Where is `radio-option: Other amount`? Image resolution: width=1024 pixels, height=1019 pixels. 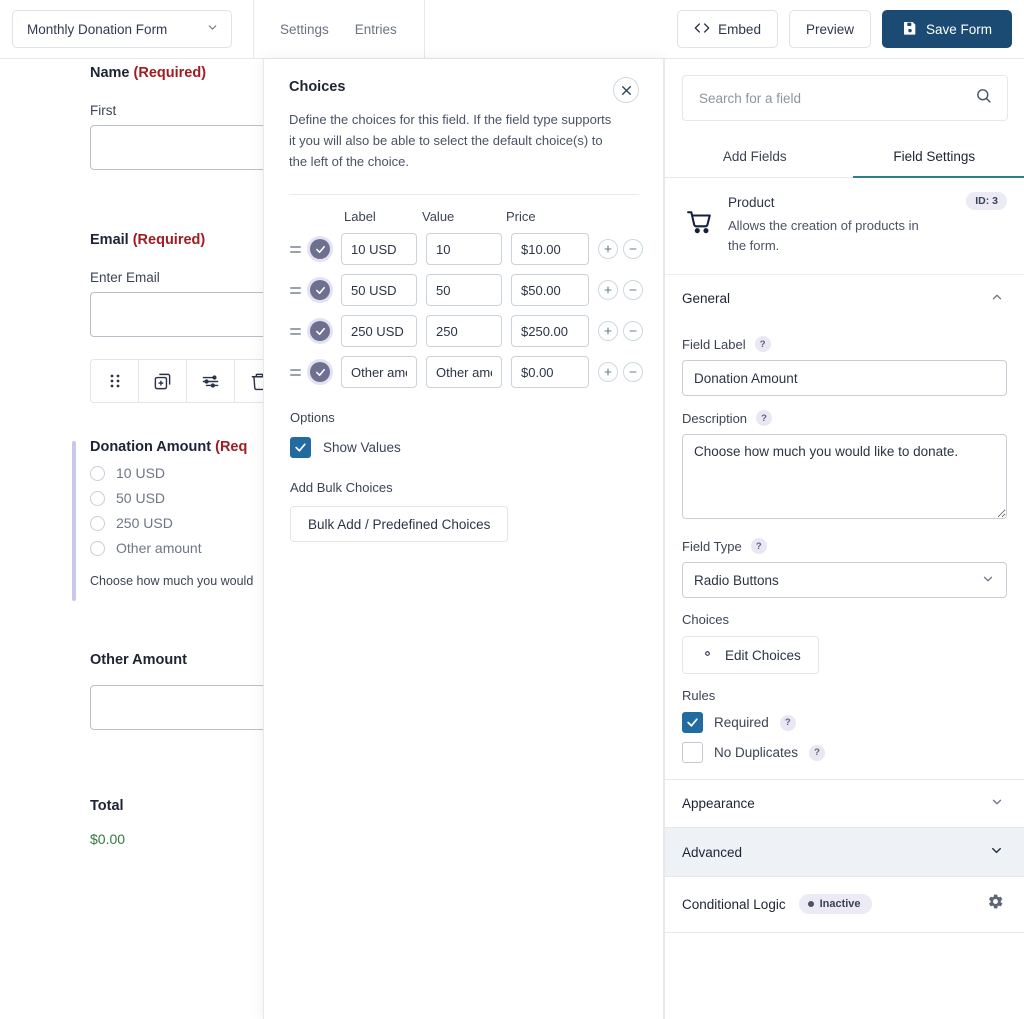
radio-option: Other amount is located at coordinates (190, 548).